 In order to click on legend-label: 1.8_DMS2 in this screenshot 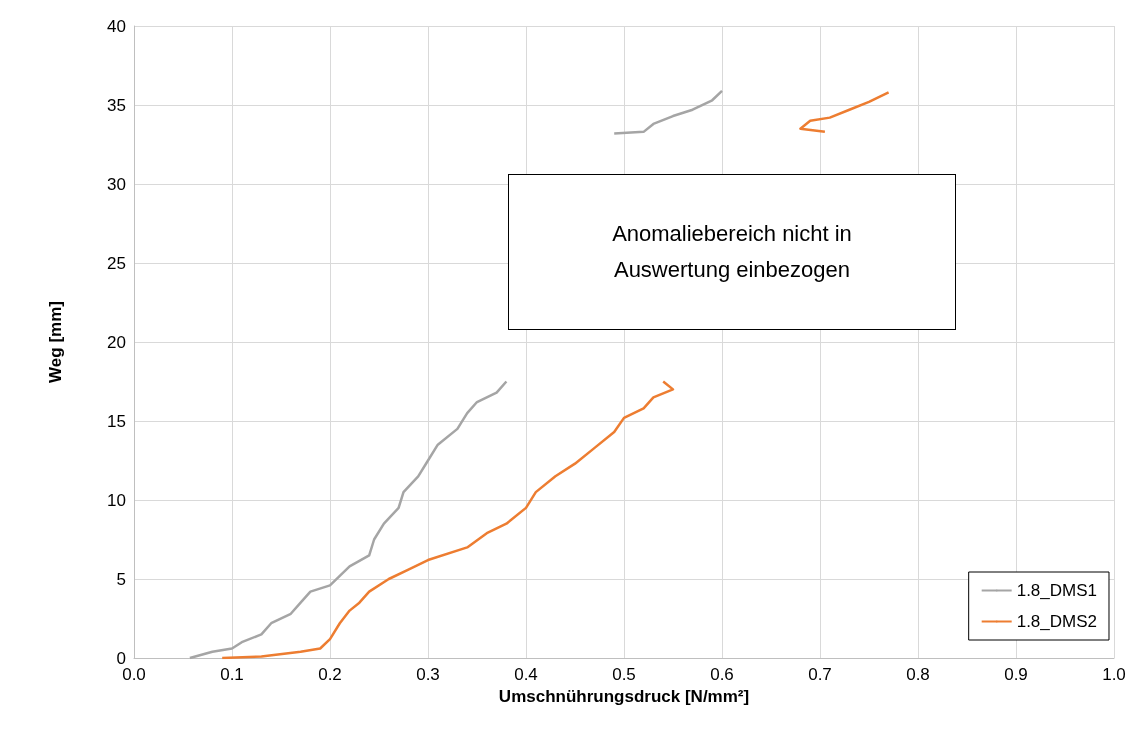, I will do `click(1057, 621)`.